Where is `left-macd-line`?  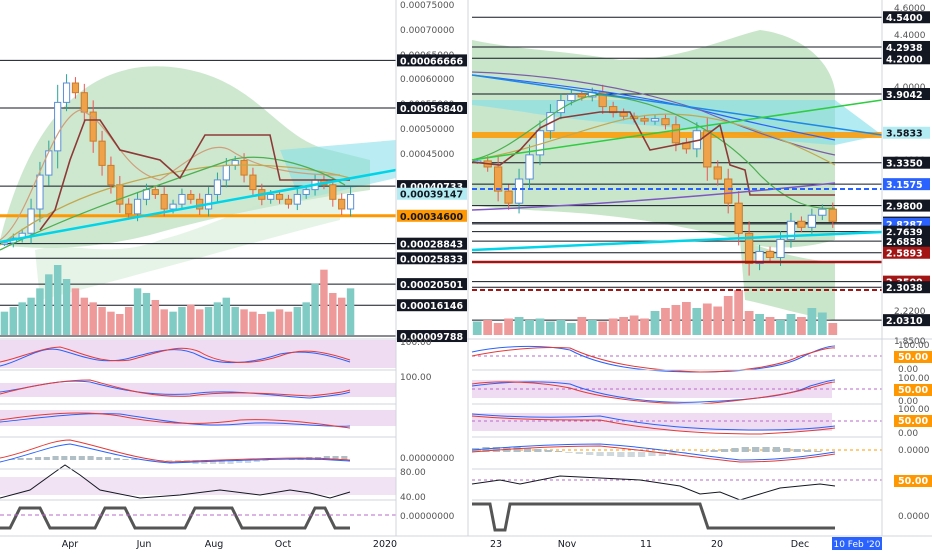 left-macd-line is located at coordinates (175, 453).